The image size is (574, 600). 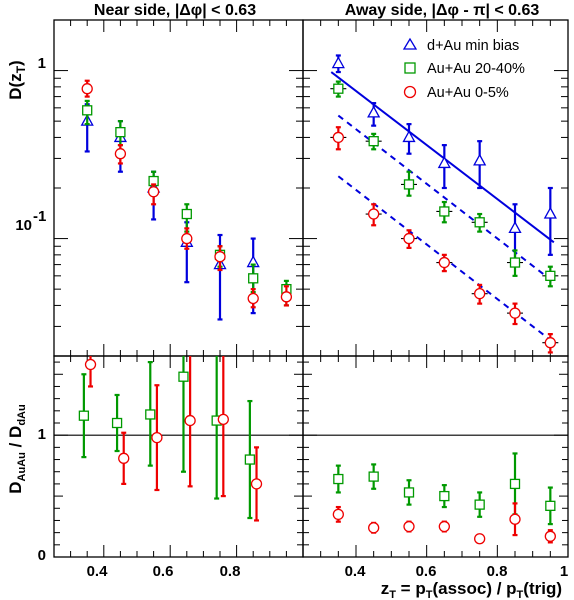 What do you see at coordinates (426, 571) in the screenshot?
I see `x-tick-label-0.6-away: 0.6` at bounding box center [426, 571].